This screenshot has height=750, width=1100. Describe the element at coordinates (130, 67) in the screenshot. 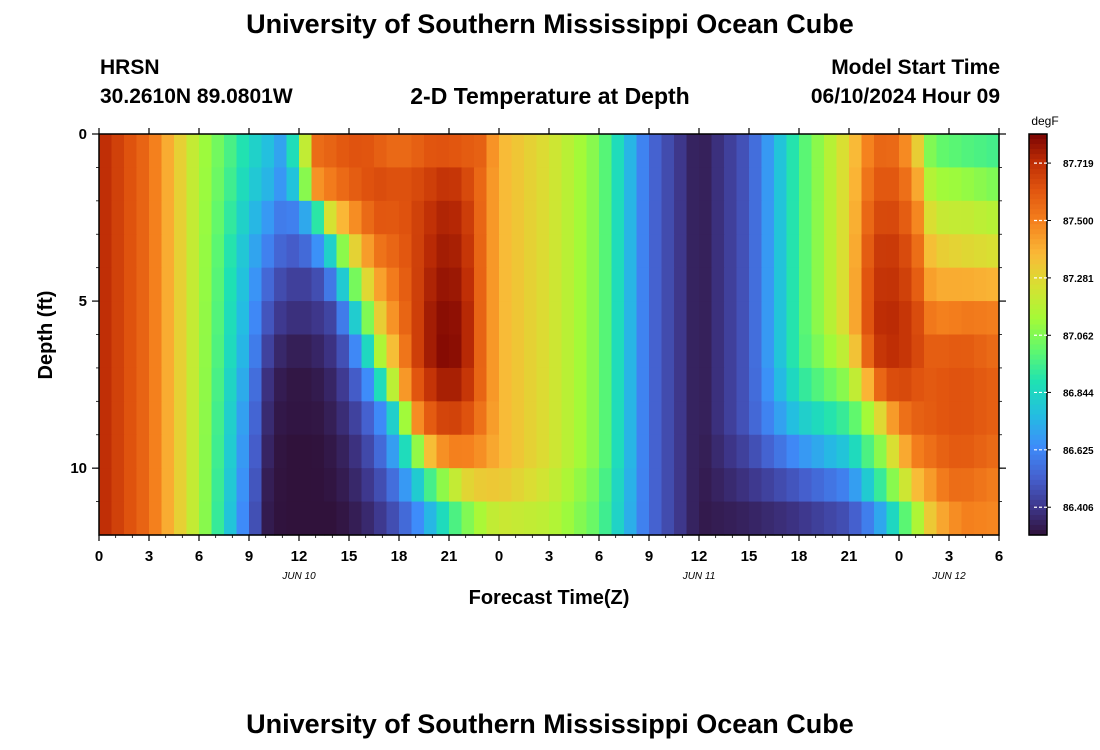

I see `station-id: HRSN` at that location.